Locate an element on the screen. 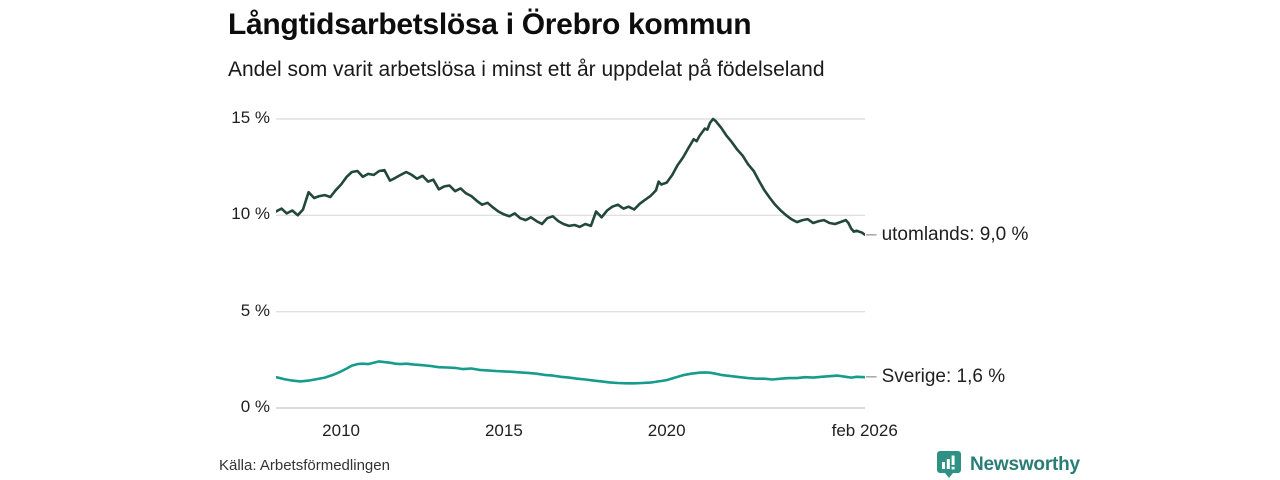 The width and height of the screenshot is (1280, 480). y-axis-tick-label: 10 % is located at coordinates (250, 214).